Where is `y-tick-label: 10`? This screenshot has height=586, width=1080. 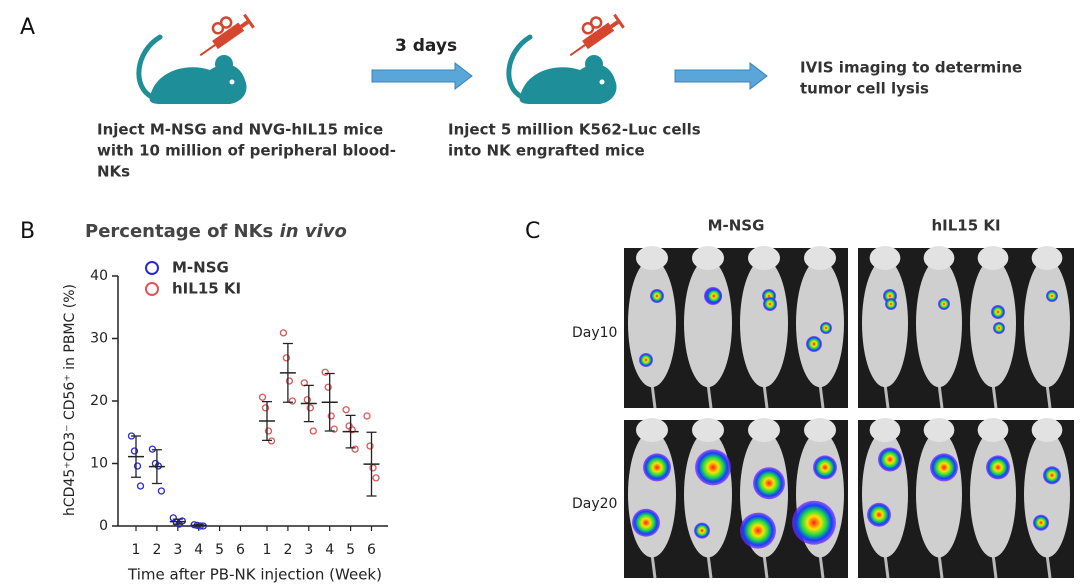 y-tick-label: 10 is located at coordinates (99, 464).